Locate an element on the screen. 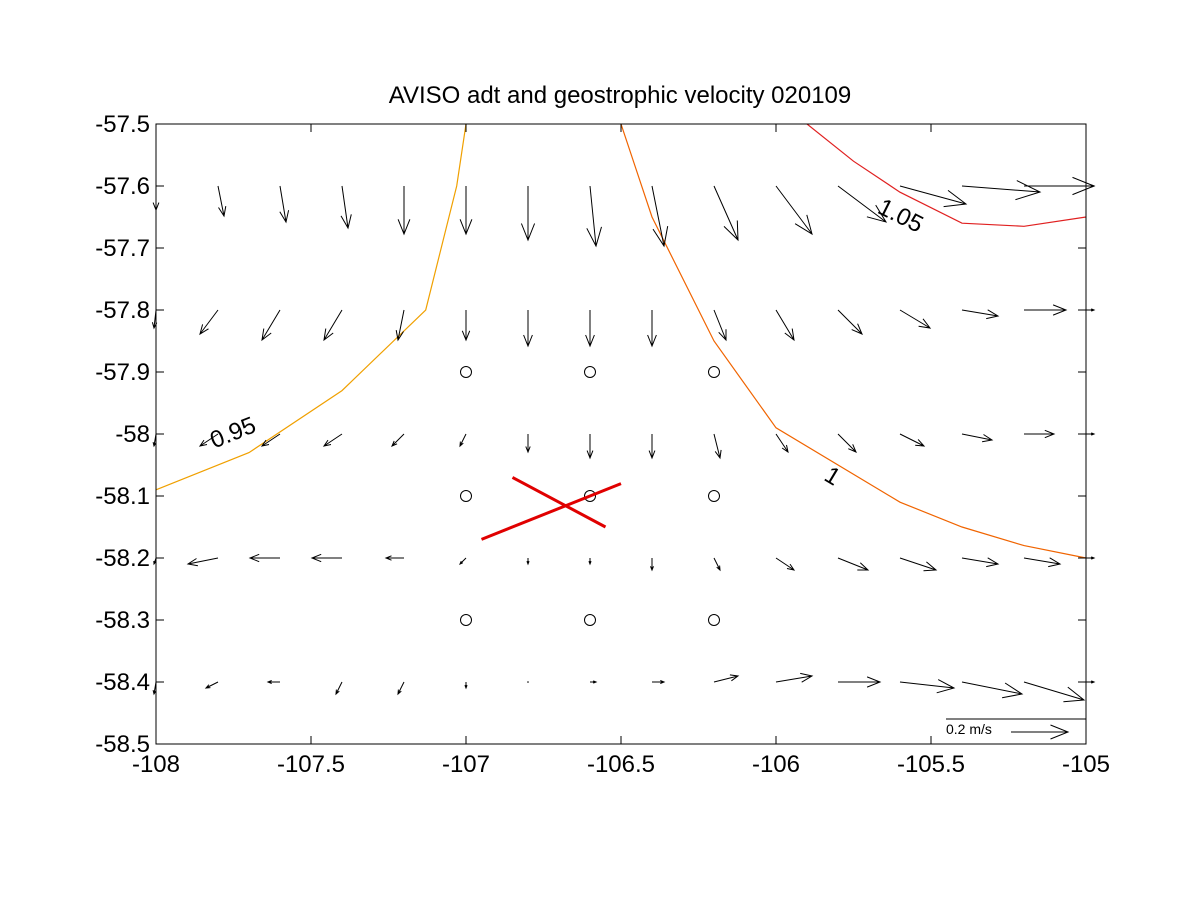 The image size is (1200, 905). y-tick-label: -58.2 is located at coordinates (122, 558).